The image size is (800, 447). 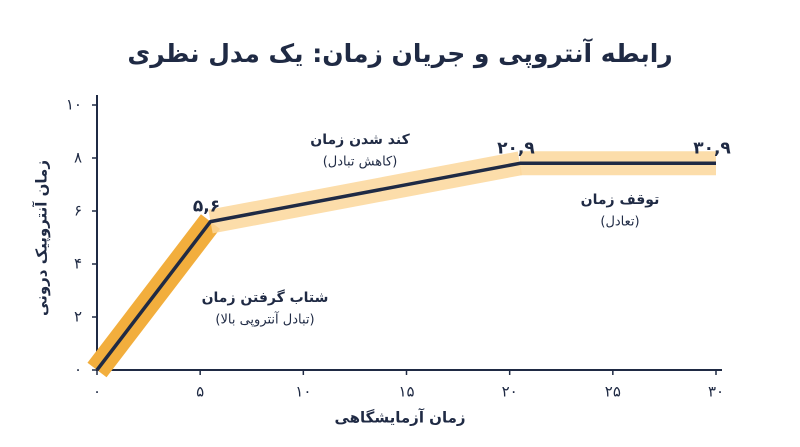 I want to click on phase-subtitle: (تبادل آنتروپی بالا), so click(x=264, y=319).